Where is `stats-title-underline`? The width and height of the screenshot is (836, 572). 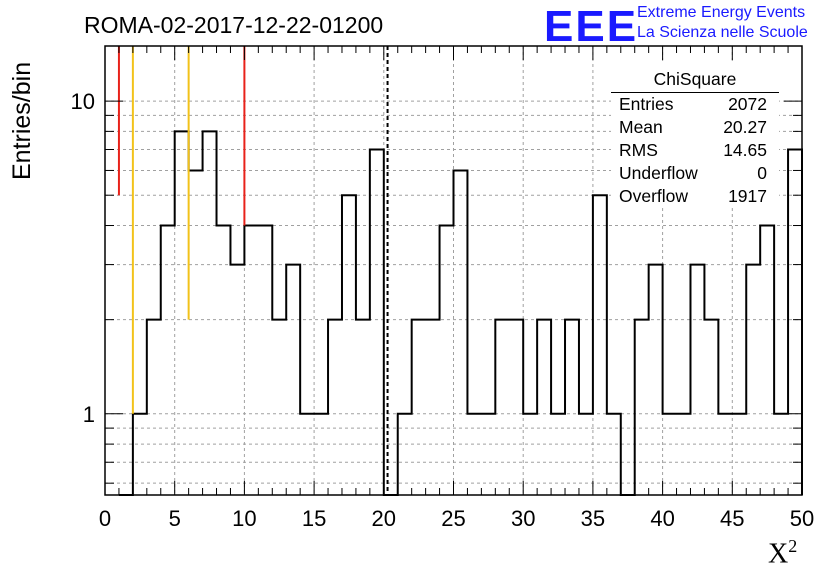
stats-title-underline is located at coordinates (695, 92).